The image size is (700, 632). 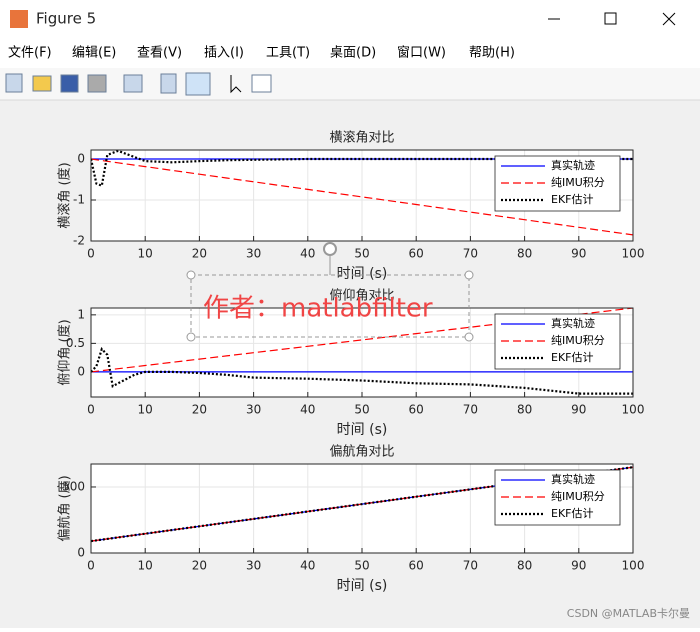 What do you see at coordinates (75, 343) in the screenshot?
I see `y-tick-label: 0.5` at bounding box center [75, 343].